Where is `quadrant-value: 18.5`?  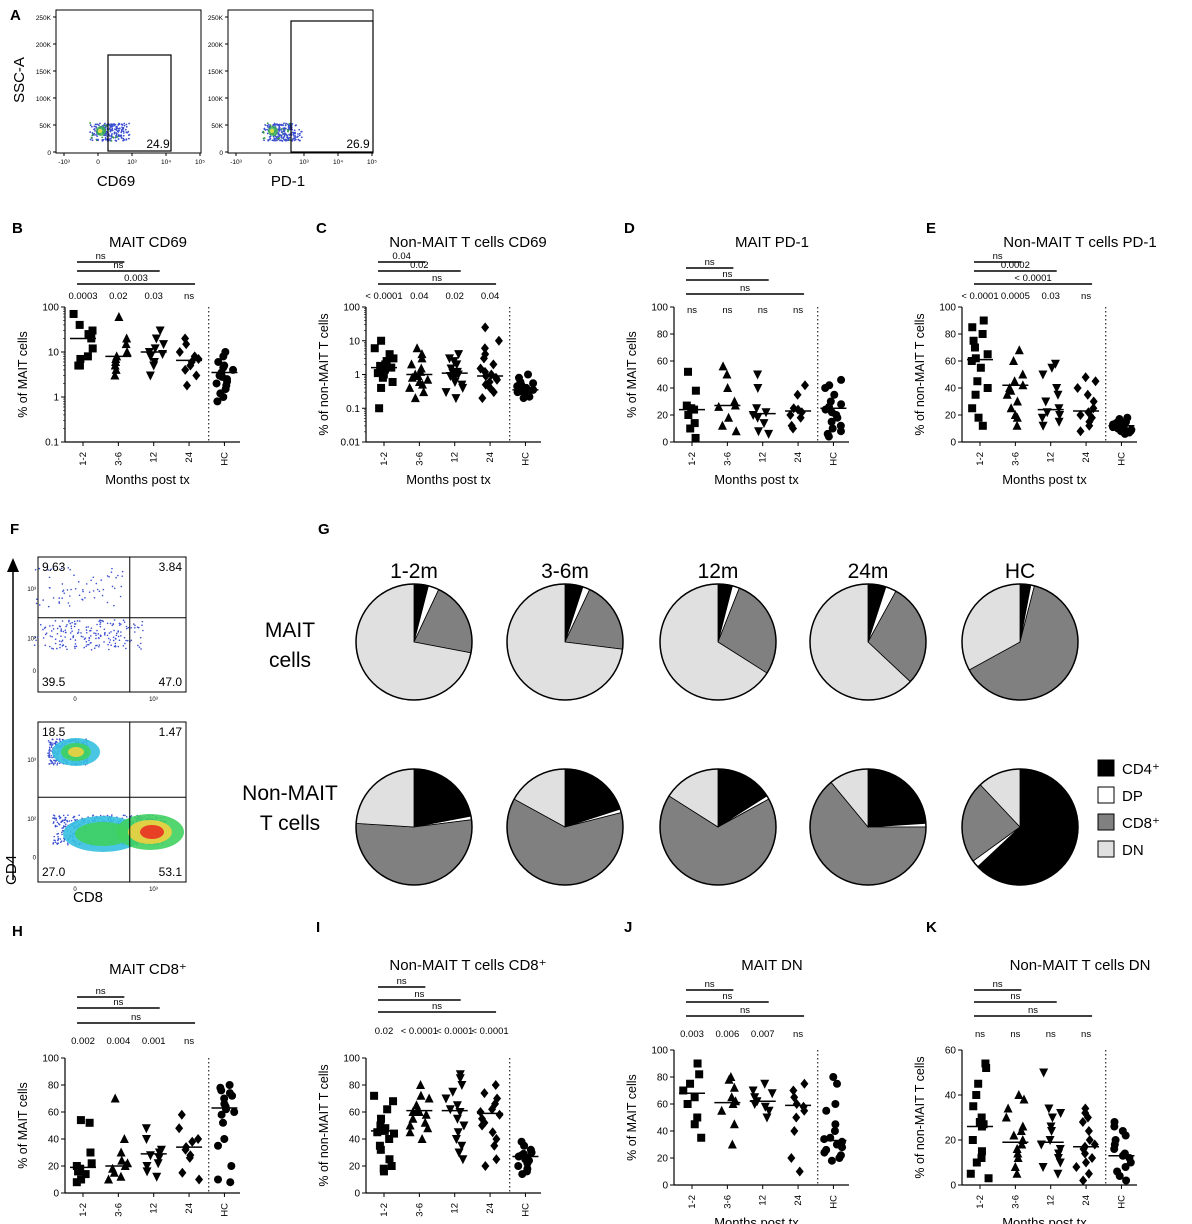 quadrant-value: 18.5 is located at coordinates (54, 732).